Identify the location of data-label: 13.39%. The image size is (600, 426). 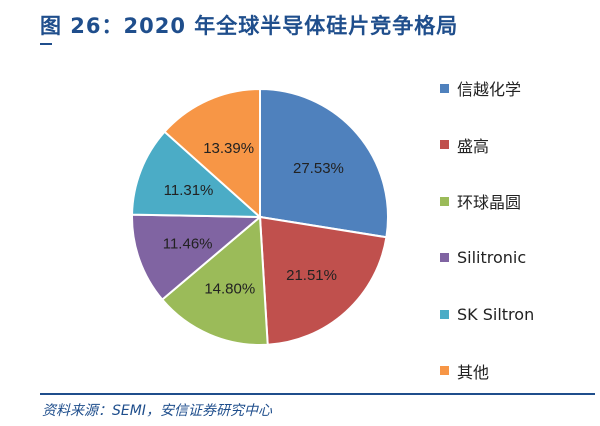
(228, 148).